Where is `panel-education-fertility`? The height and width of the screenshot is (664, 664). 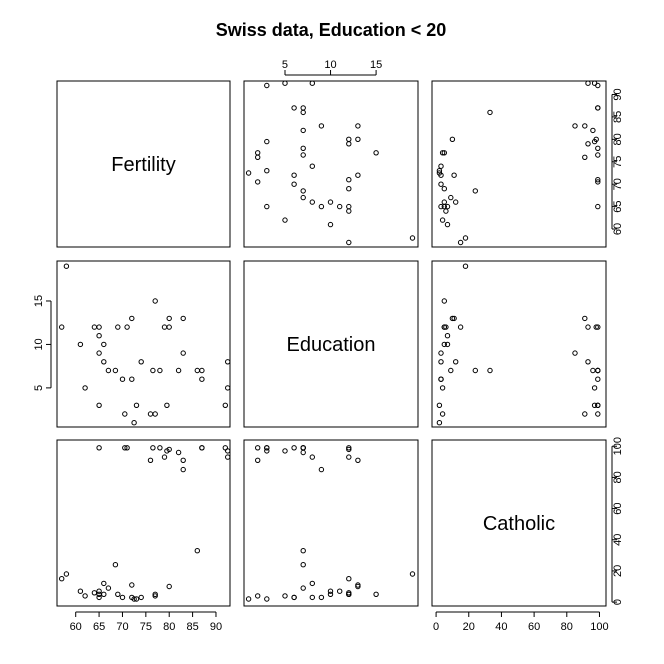
panel-education-fertility is located at coordinates (143, 344).